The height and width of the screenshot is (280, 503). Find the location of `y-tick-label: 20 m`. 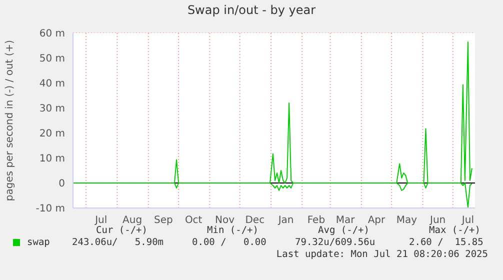

y-tick-label: 20 m is located at coordinates (52, 134).